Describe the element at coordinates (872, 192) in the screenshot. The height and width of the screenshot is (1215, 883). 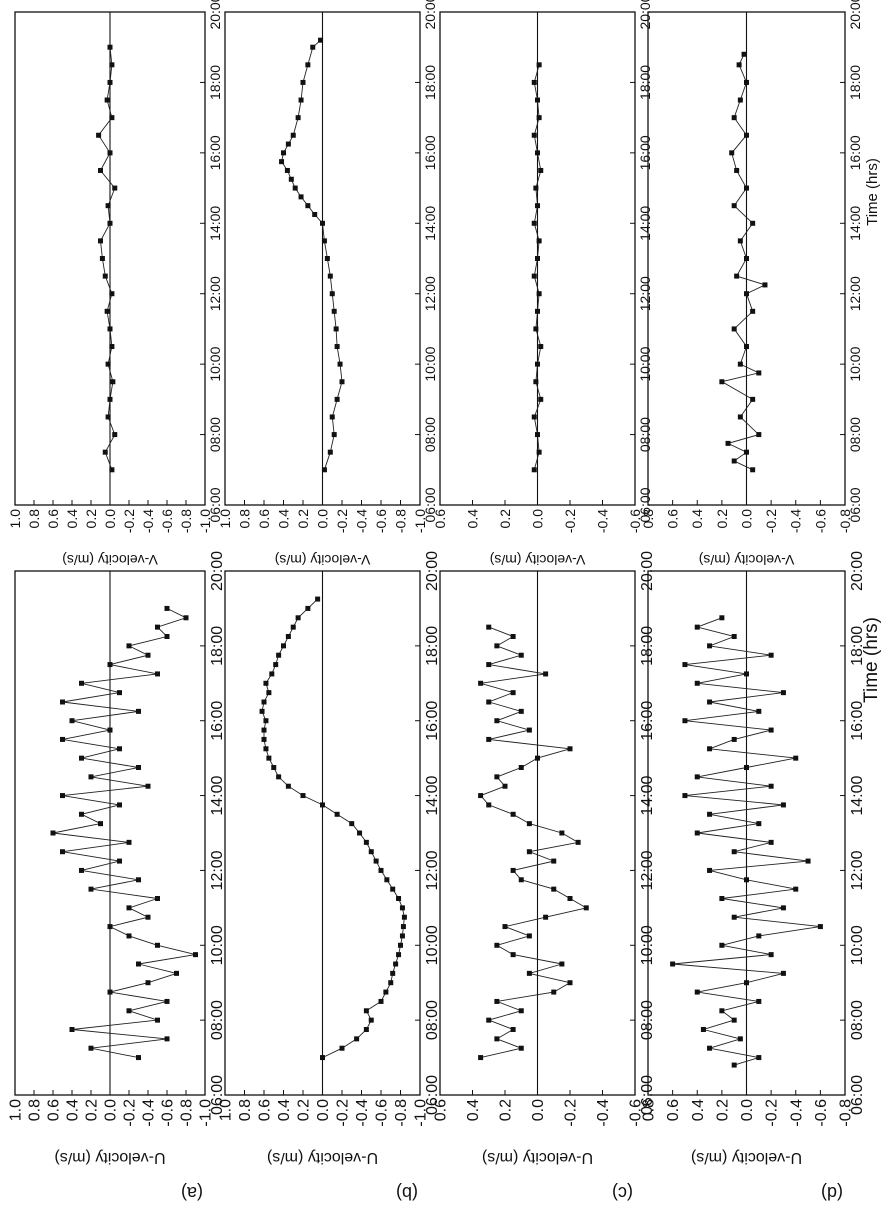
I see `time-axis-label-v-column: Time (hrs)` at that location.